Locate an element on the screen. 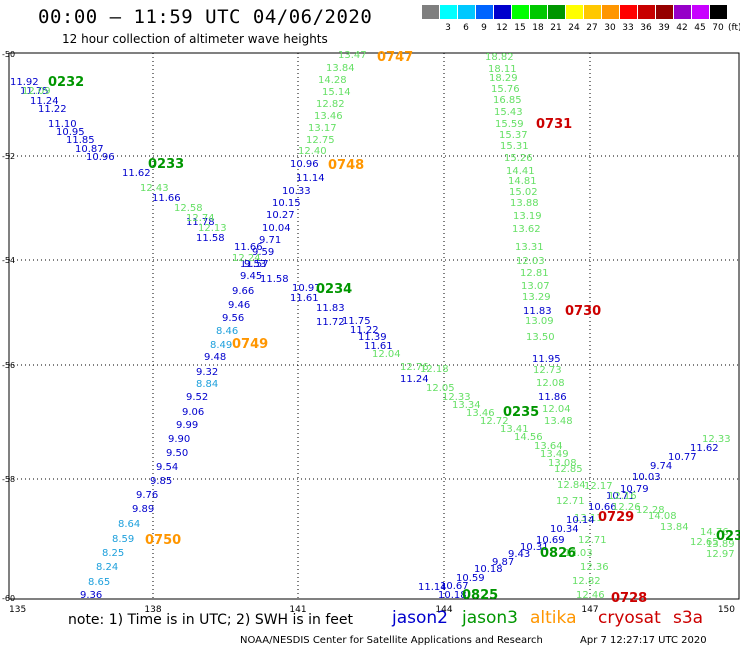 The height and width of the screenshot is (650, 740). wave-height-value: 9.66 is located at coordinates (243, 291).